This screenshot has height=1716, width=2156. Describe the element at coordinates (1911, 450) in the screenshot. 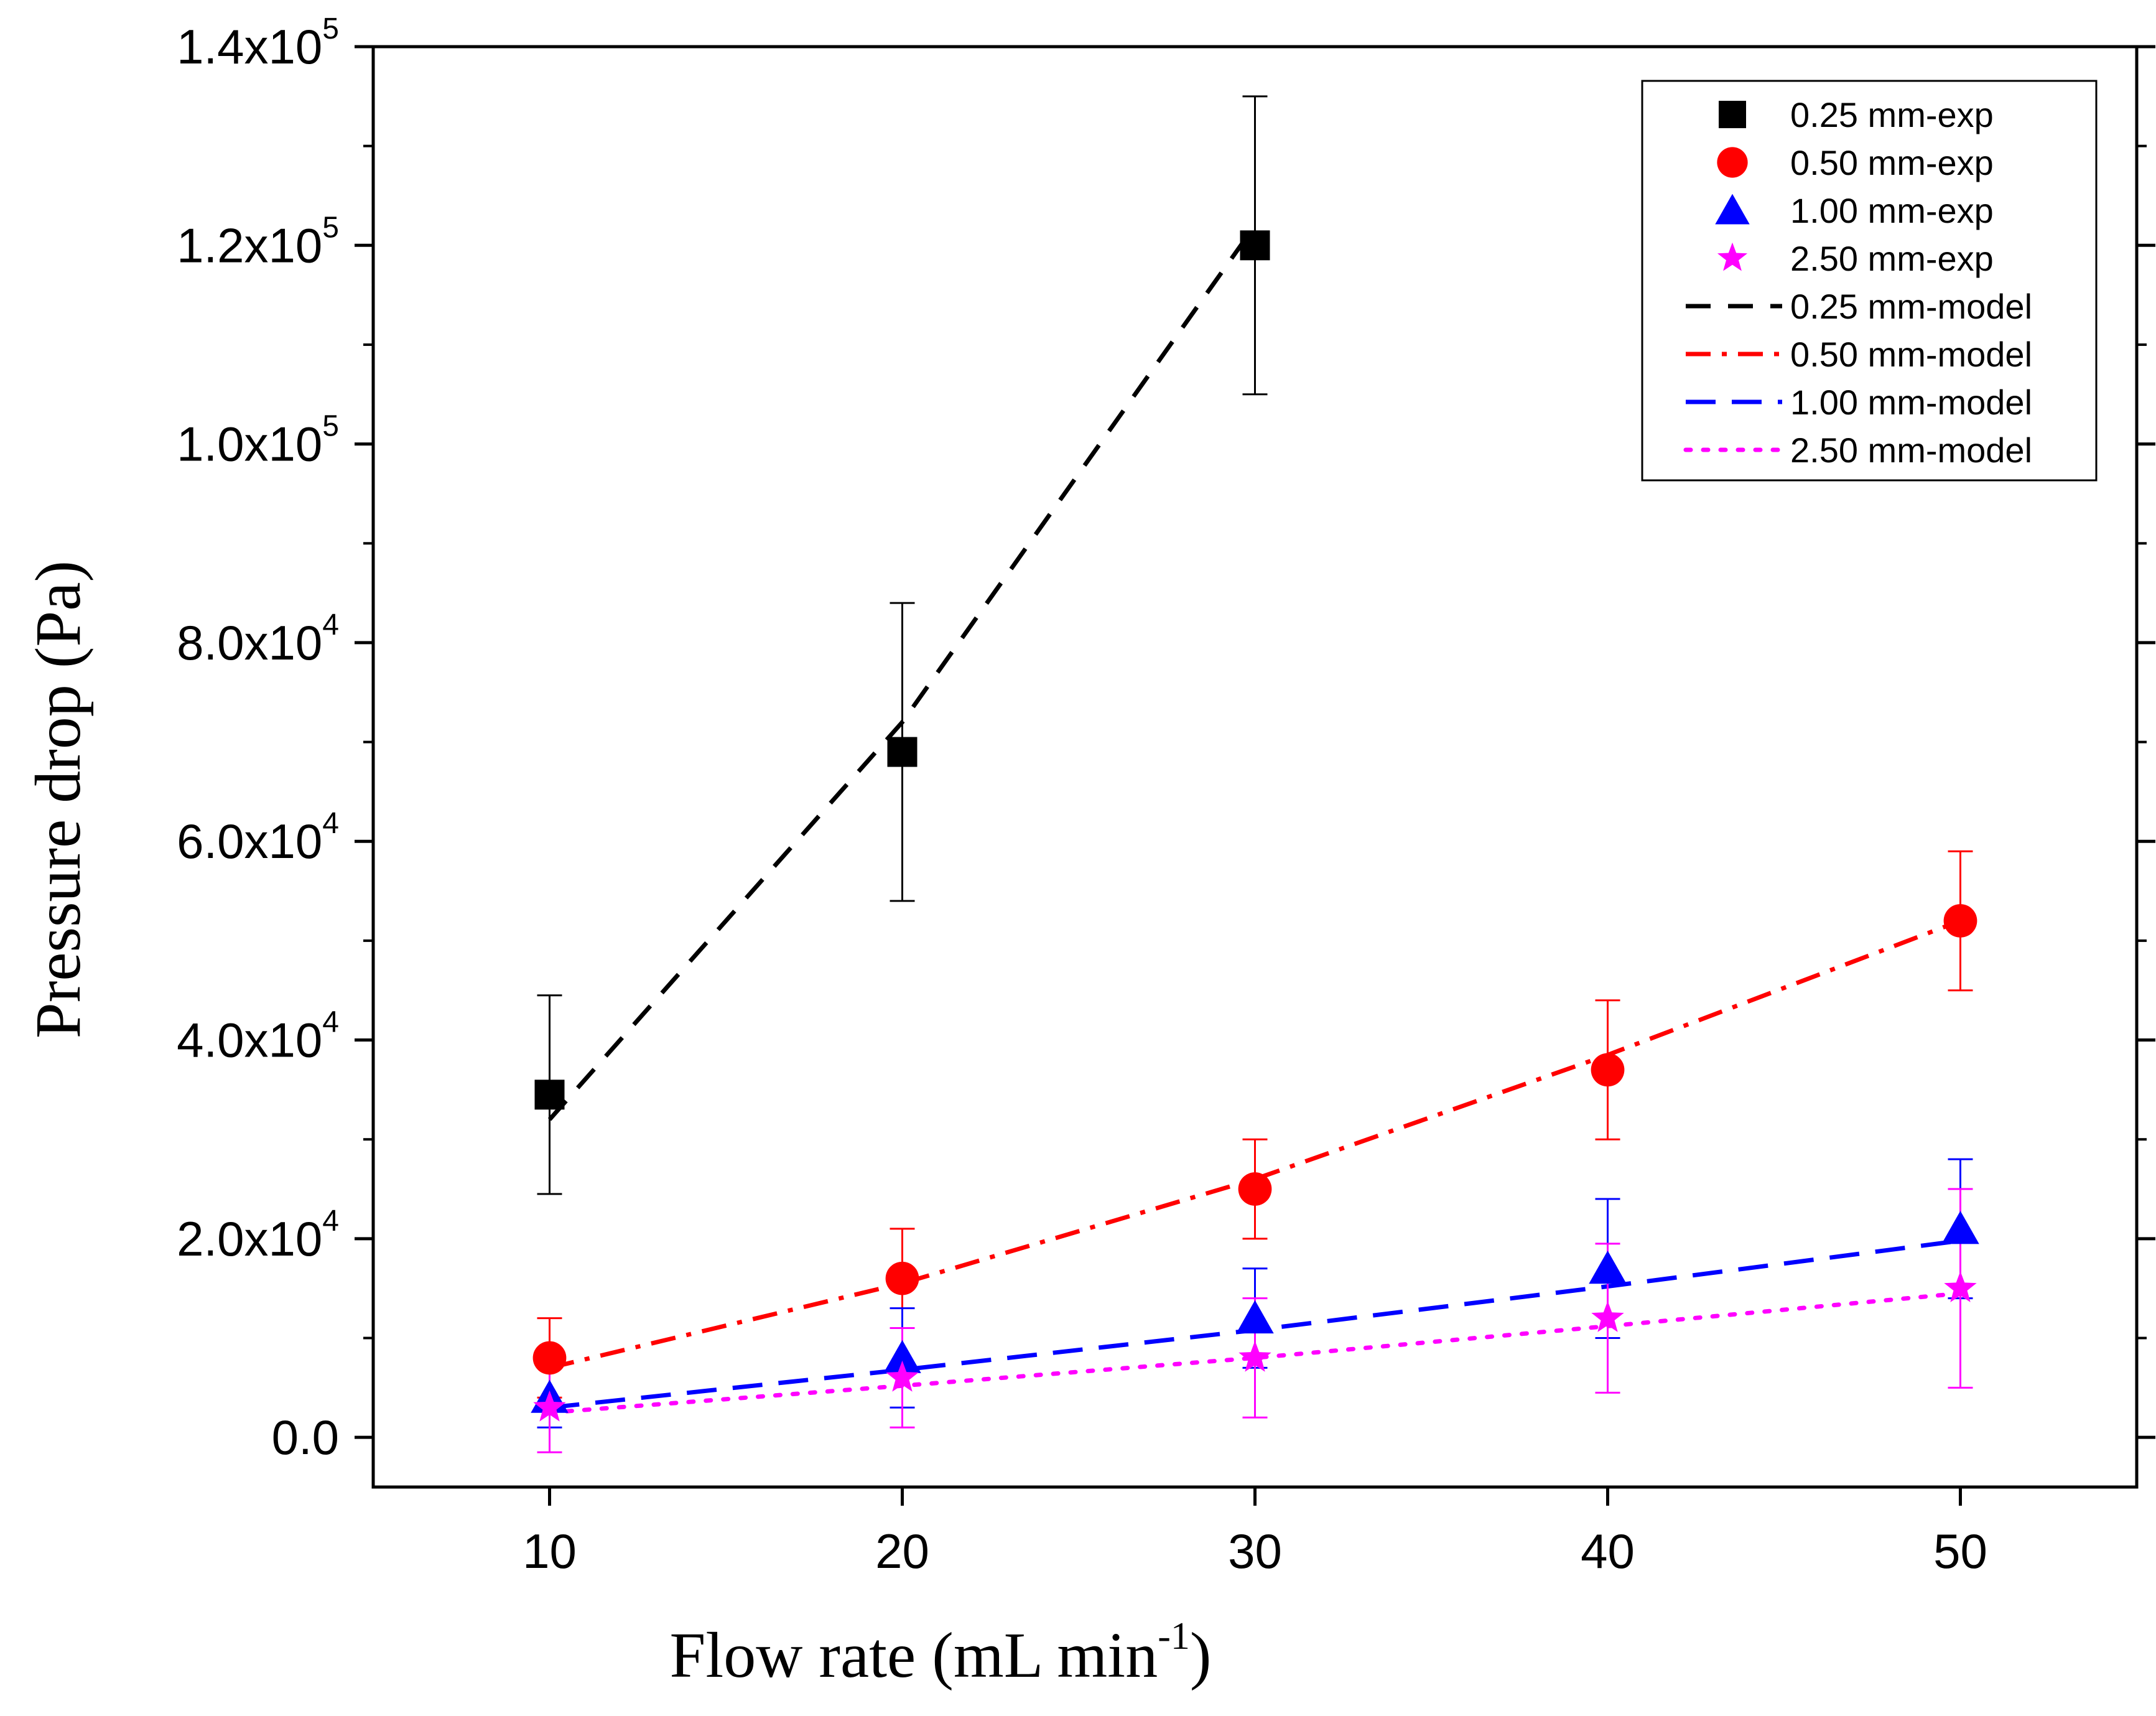

I see `legend-label: 2.50 mm-model` at that location.